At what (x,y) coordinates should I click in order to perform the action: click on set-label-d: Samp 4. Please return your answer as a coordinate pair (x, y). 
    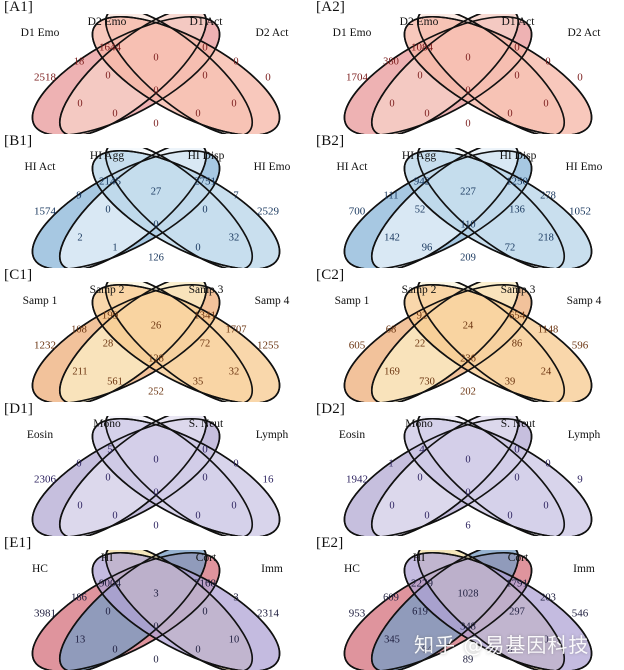
    Looking at the image, I should click on (584, 301).